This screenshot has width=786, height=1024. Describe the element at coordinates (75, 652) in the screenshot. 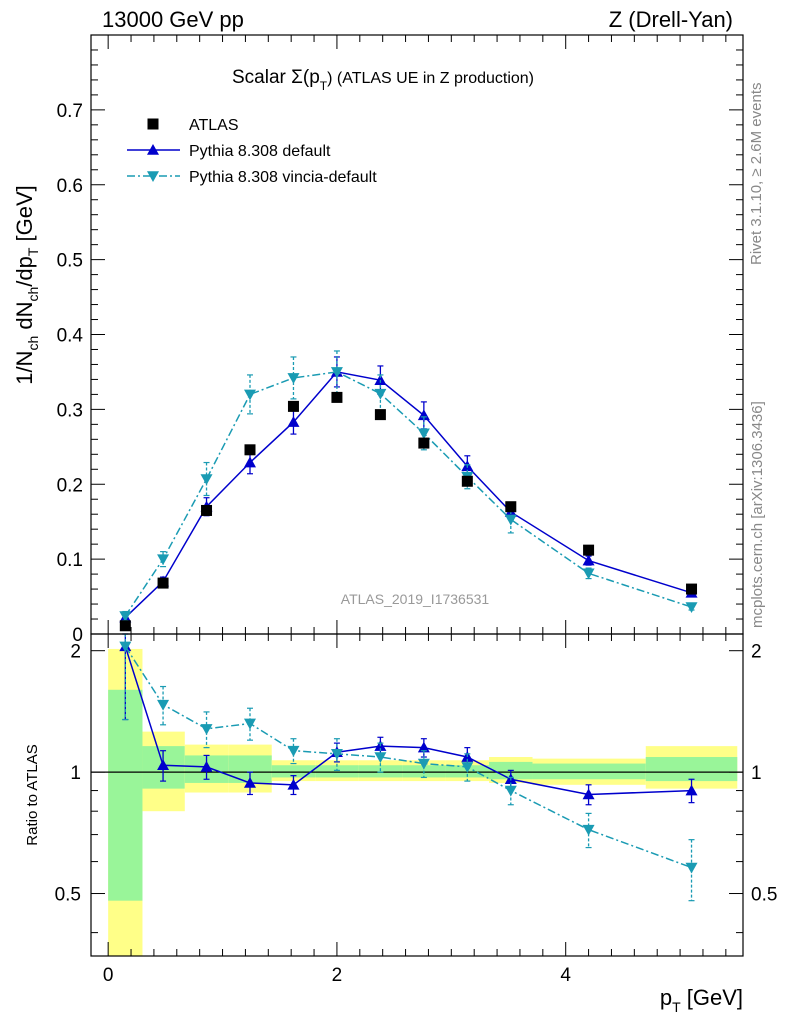

I see `ratio-y-tick-label: 2` at that location.